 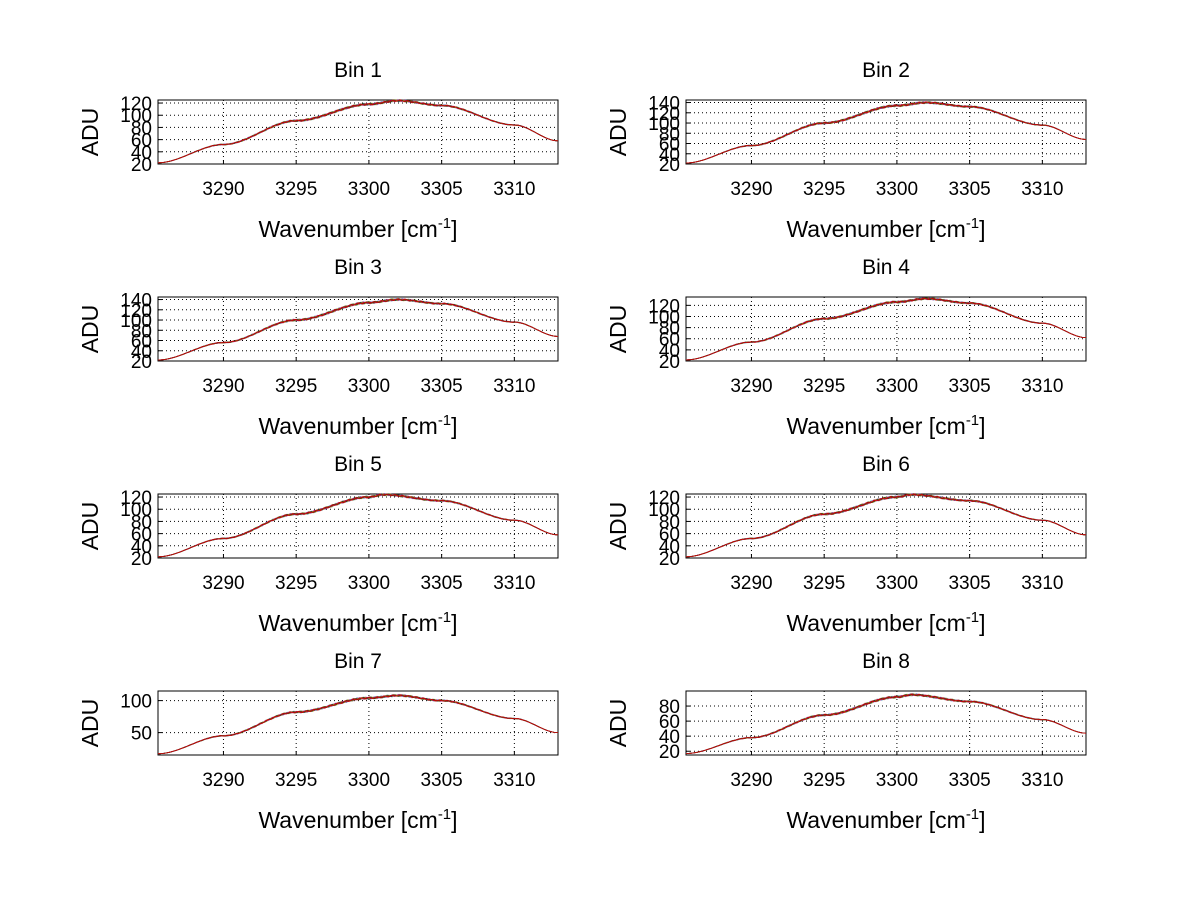 What do you see at coordinates (358, 661) in the screenshot?
I see `subplot-title: Bin 7` at bounding box center [358, 661].